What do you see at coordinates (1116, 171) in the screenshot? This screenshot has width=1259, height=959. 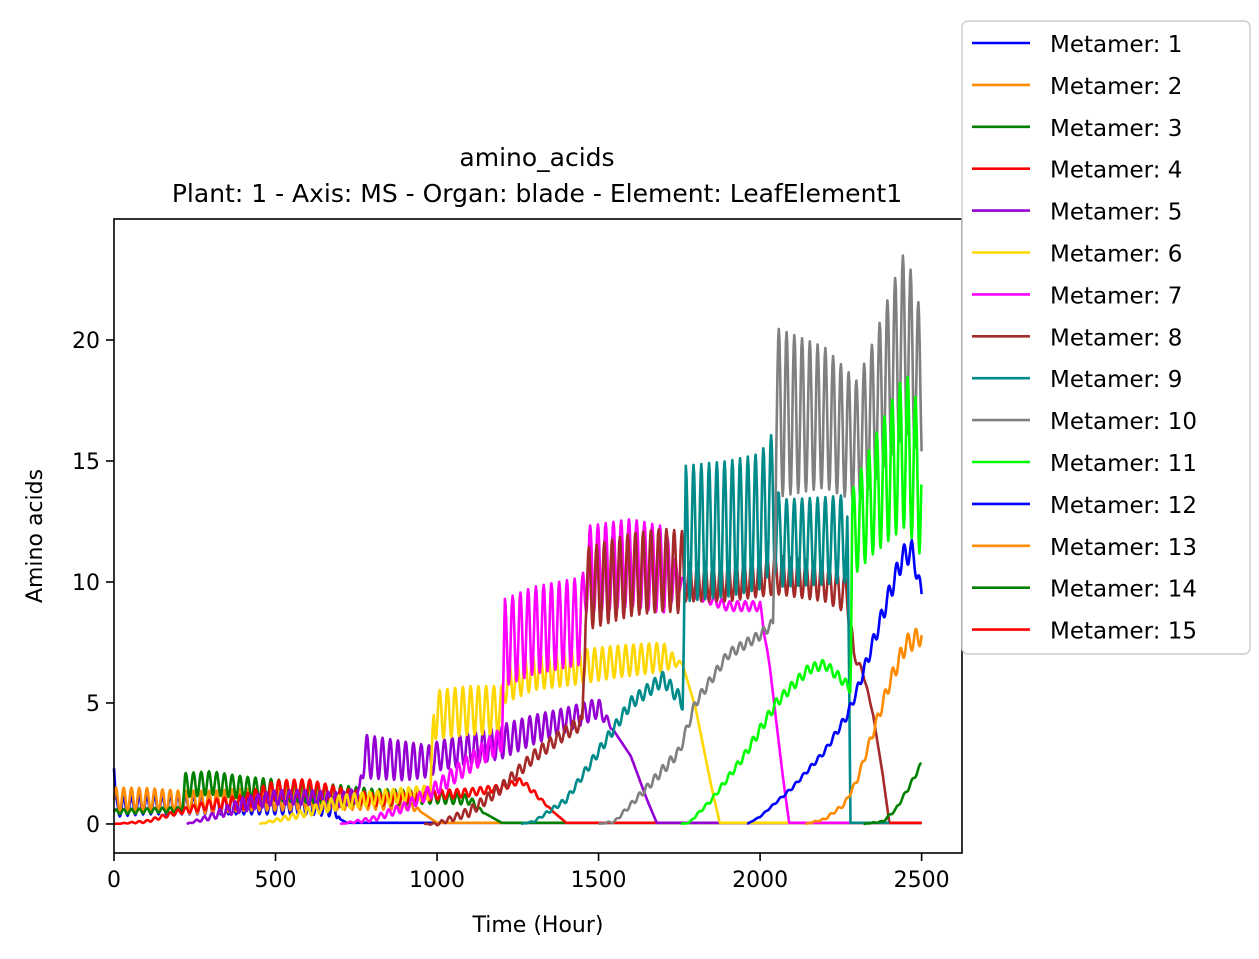 I see `legend-entry-label: Metamer: 4` at bounding box center [1116, 171].